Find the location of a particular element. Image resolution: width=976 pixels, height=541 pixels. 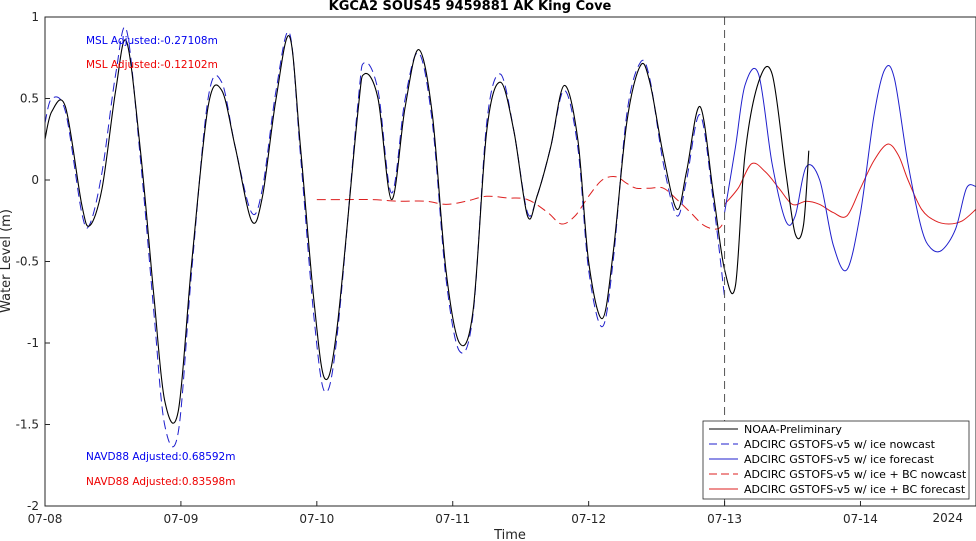

legend-box is located at coordinates (836, 460).